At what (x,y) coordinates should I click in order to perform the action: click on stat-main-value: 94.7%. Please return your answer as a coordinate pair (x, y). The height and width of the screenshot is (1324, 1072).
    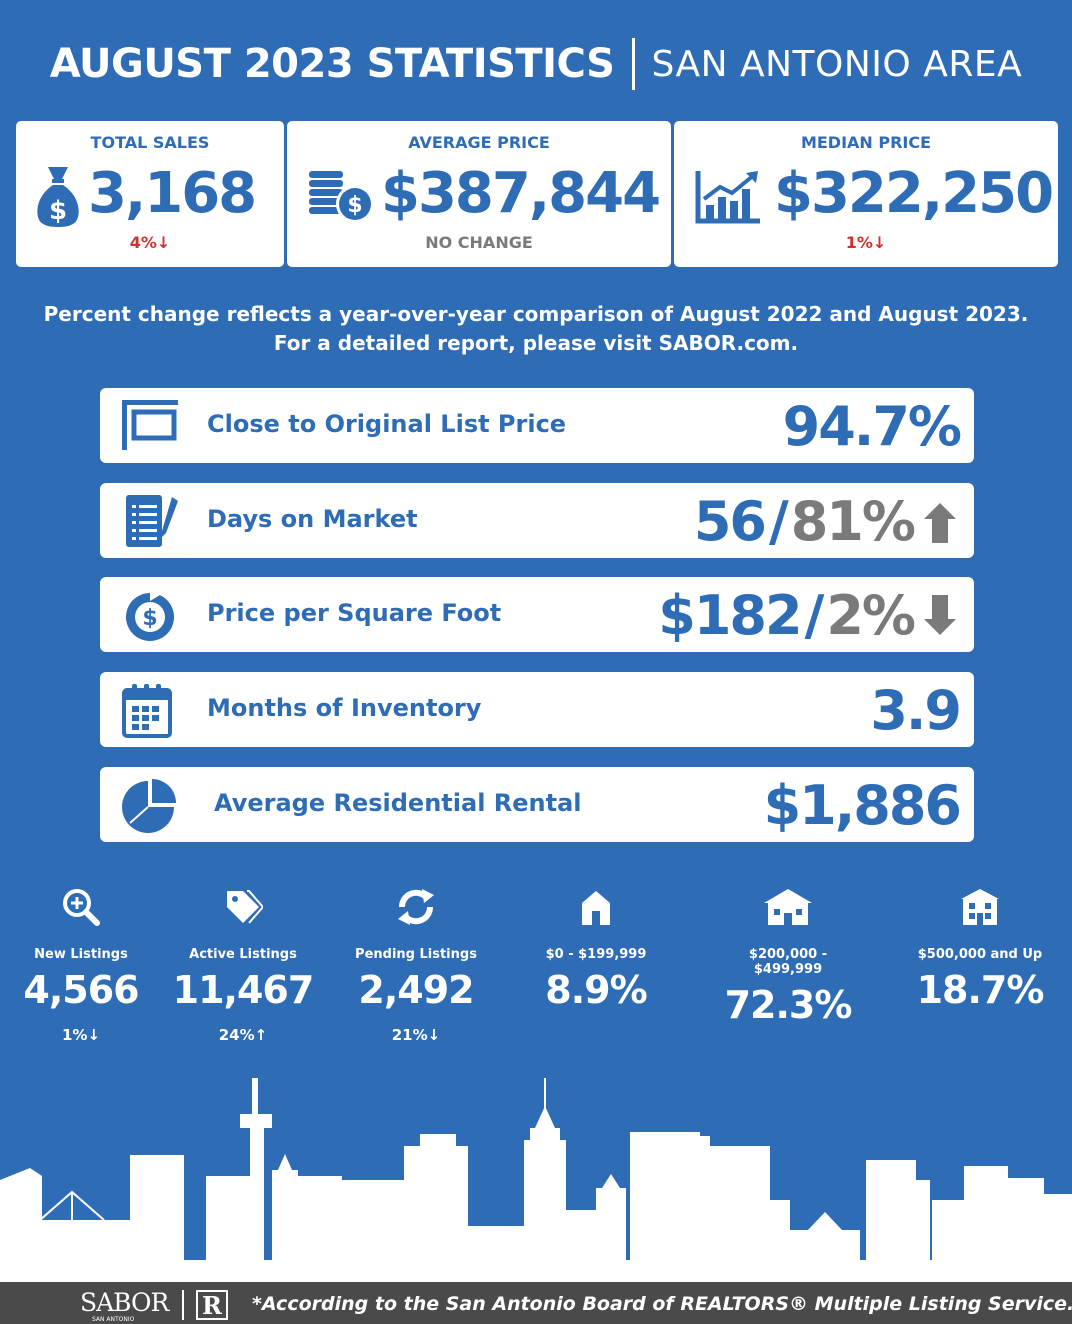
    Looking at the image, I should click on (872, 426).